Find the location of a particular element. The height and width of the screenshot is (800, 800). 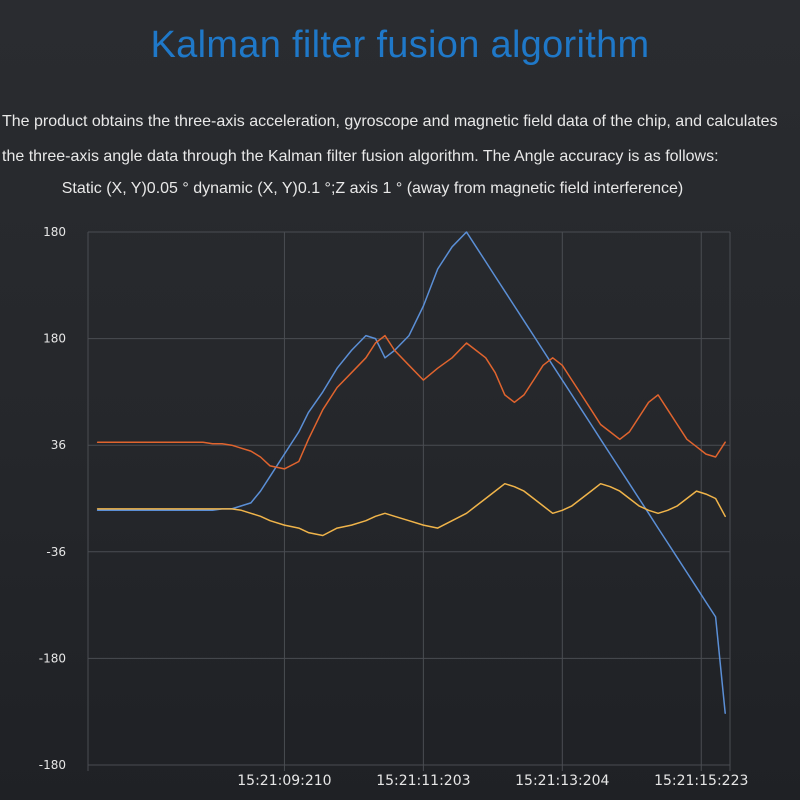

x-tick-label: 15:21:15:223 is located at coordinates (701, 781).